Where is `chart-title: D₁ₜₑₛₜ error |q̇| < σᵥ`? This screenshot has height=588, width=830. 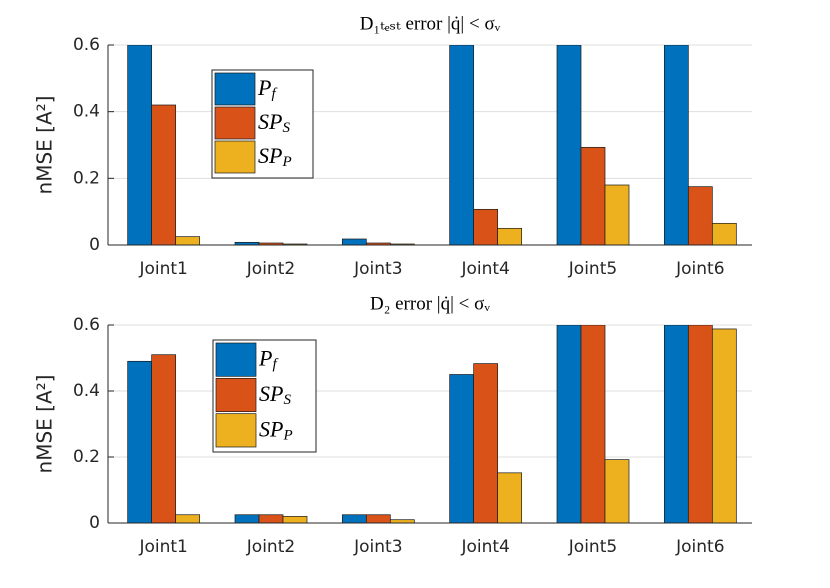 chart-title: D₁ₜₑₛₜ error |q̇| < σᵥ is located at coordinates (430, 23).